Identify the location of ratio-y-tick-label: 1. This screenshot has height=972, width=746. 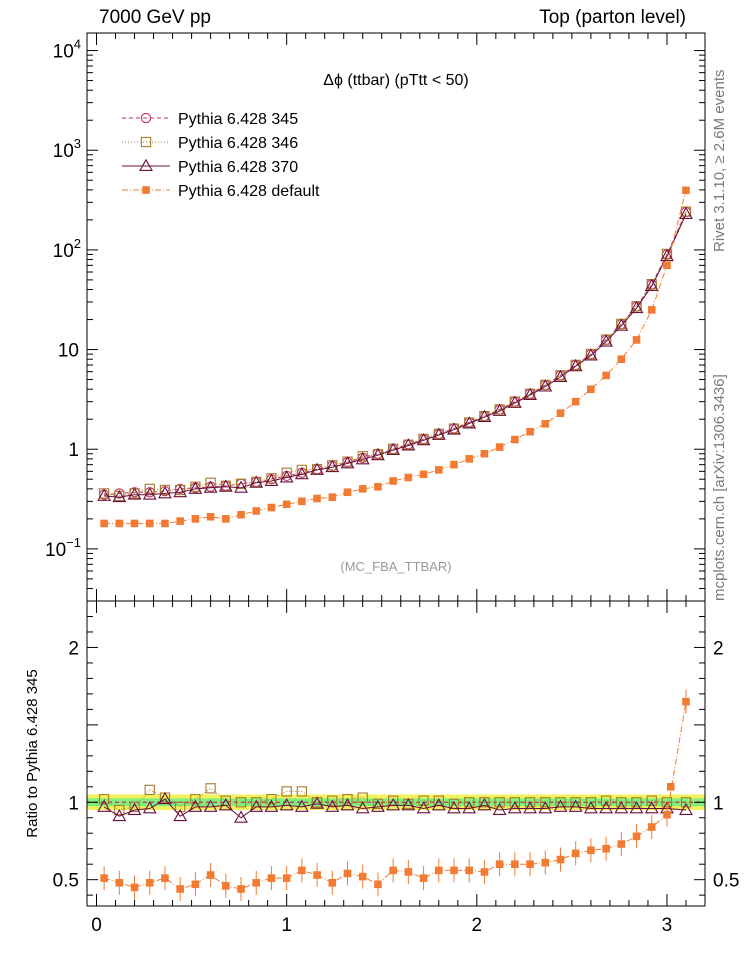
(73, 803).